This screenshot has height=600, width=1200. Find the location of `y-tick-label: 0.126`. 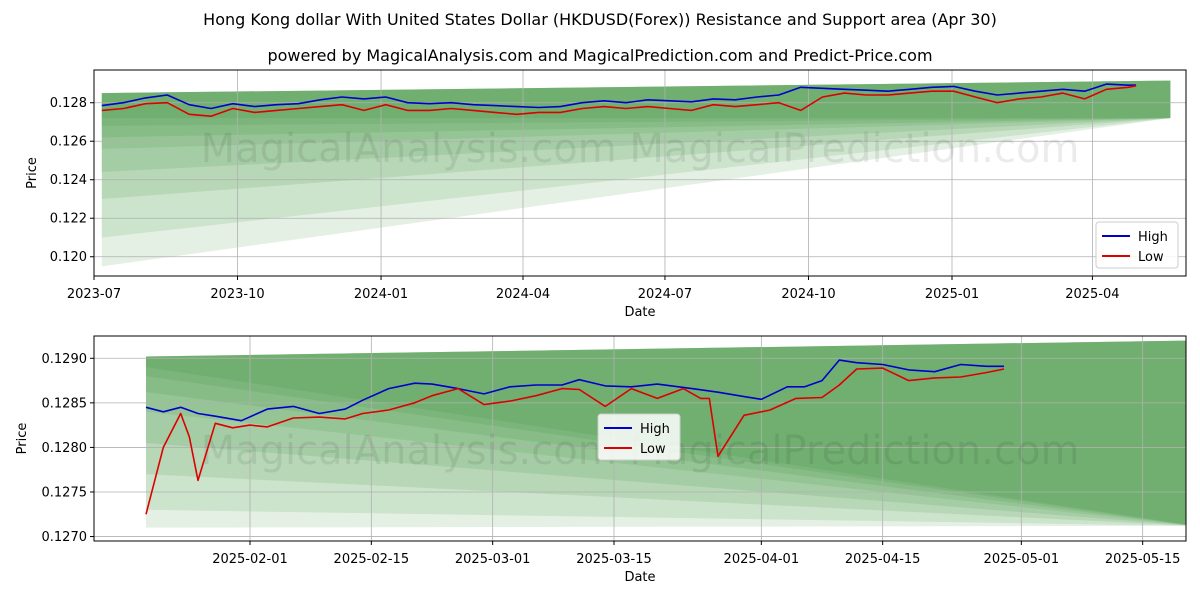

y-tick-label: 0.126 is located at coordinates (68, 142).